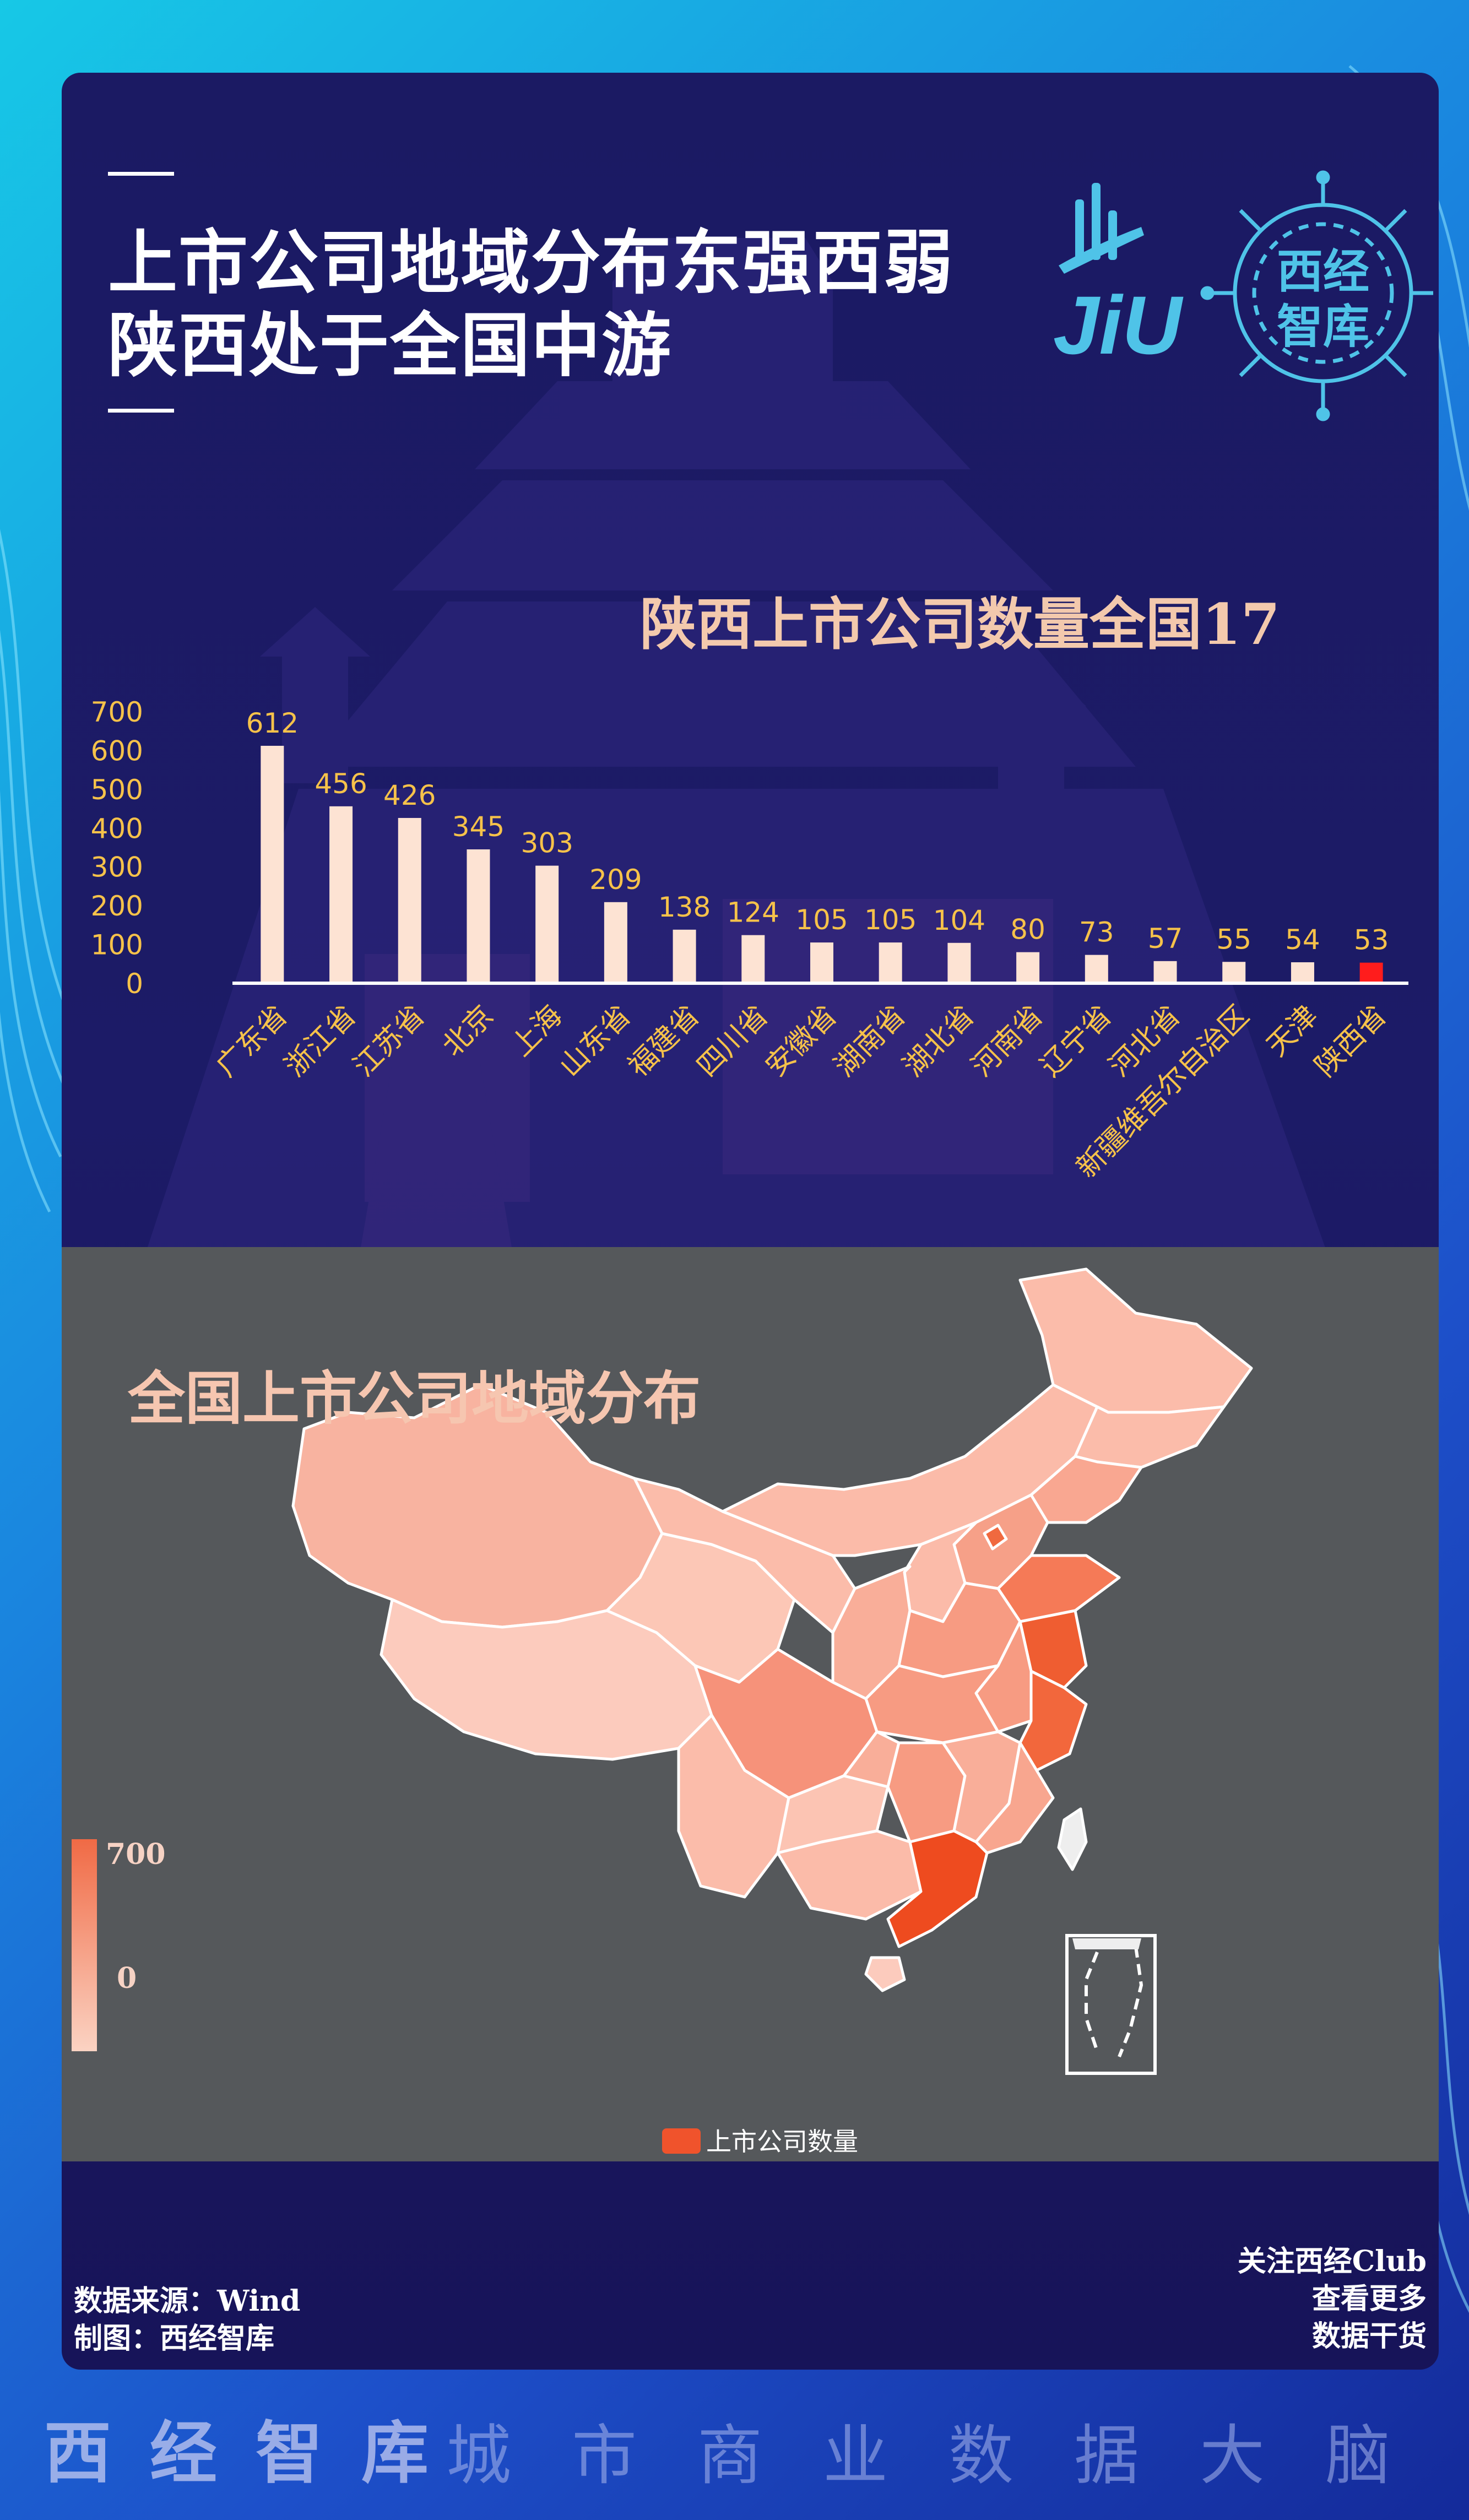 The height and width of the screenshot is (2520, 1469). I want to click on bar-value-label: 426, so click(409, 795).